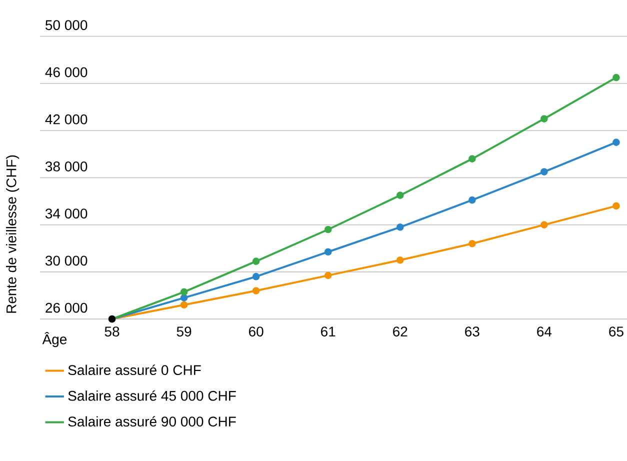 The height and width of the screenshot is (461, 627). What do you see at coordinates (544, 331) in the screenshot?
I see `x-tick-label: 64` at bounding box center [544, 331].